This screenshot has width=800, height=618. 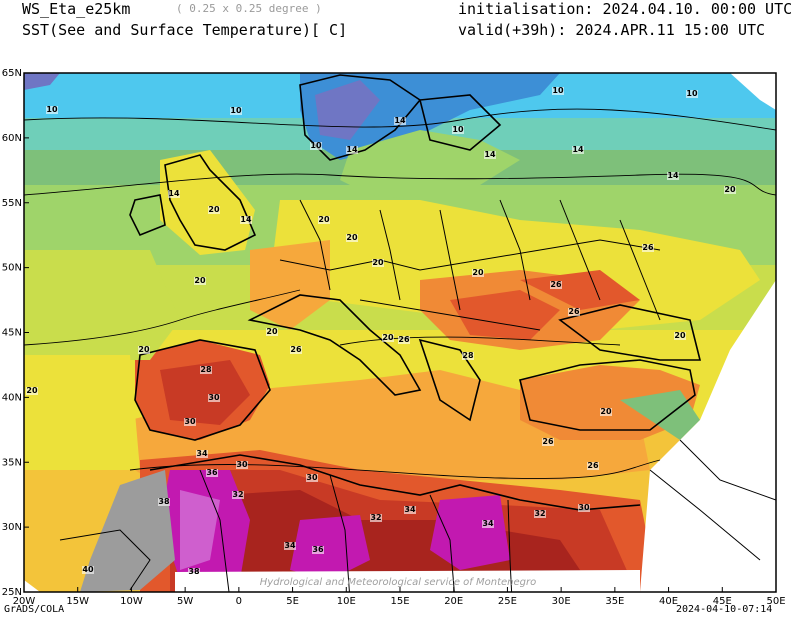 What do you see at coordinates (131, 601) in the screenshot?
I see `lon-label: 10W` at bounding box center [131, 601].